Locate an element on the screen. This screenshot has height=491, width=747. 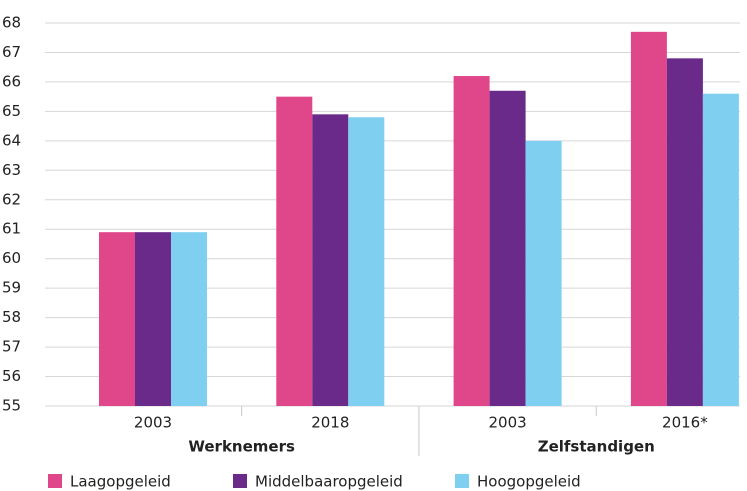
legend-label: Hoogopgeleid is located at coordinates (529, 482).